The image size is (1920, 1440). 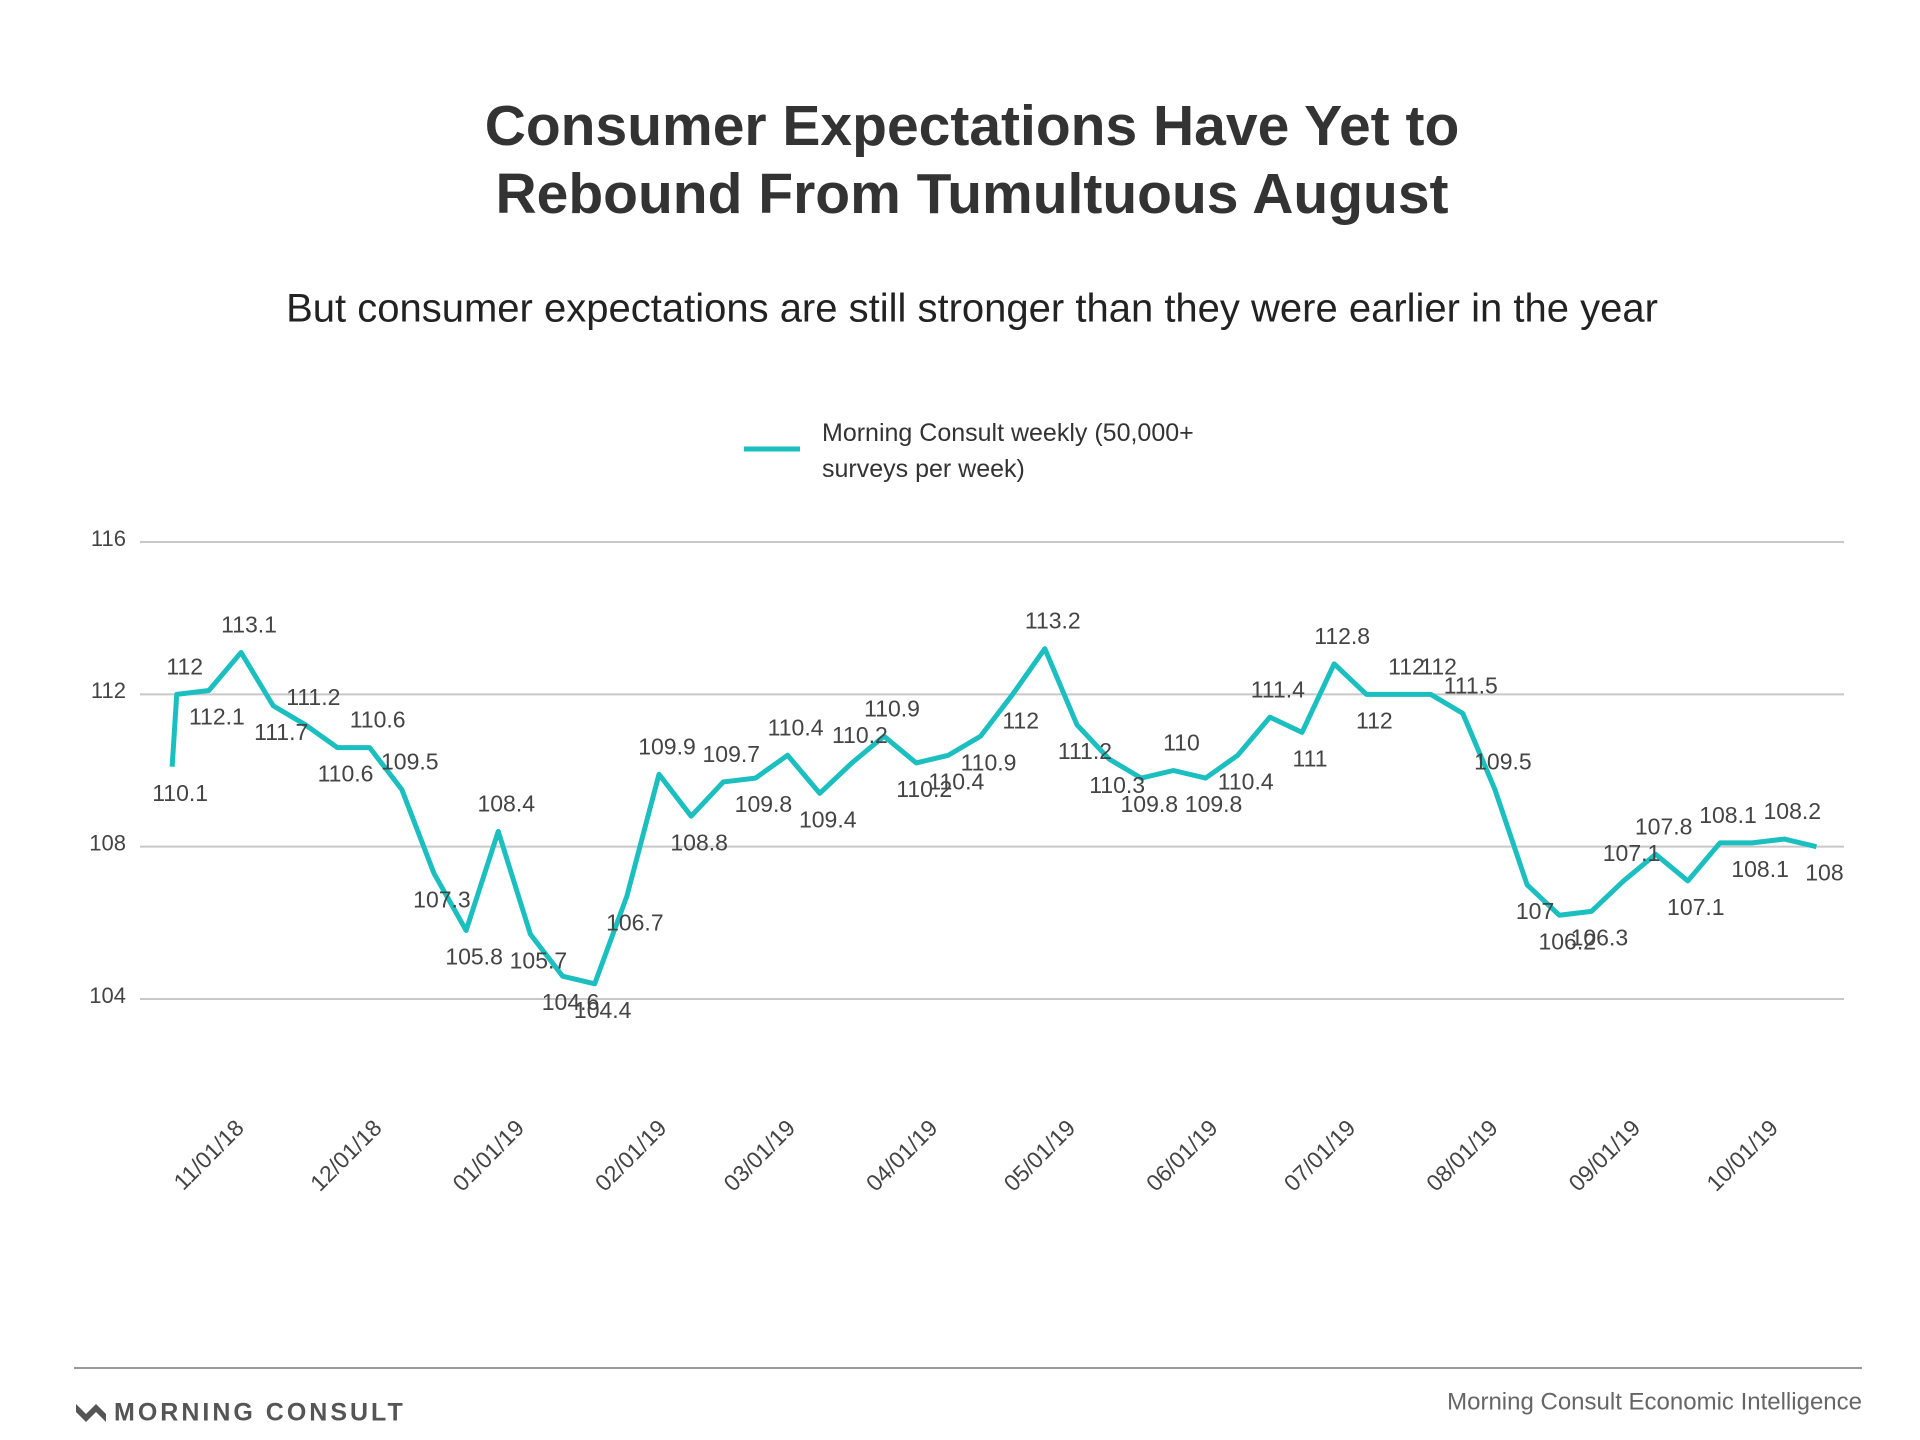 I want to click on logo-mark, so click(x=91, y=1413).